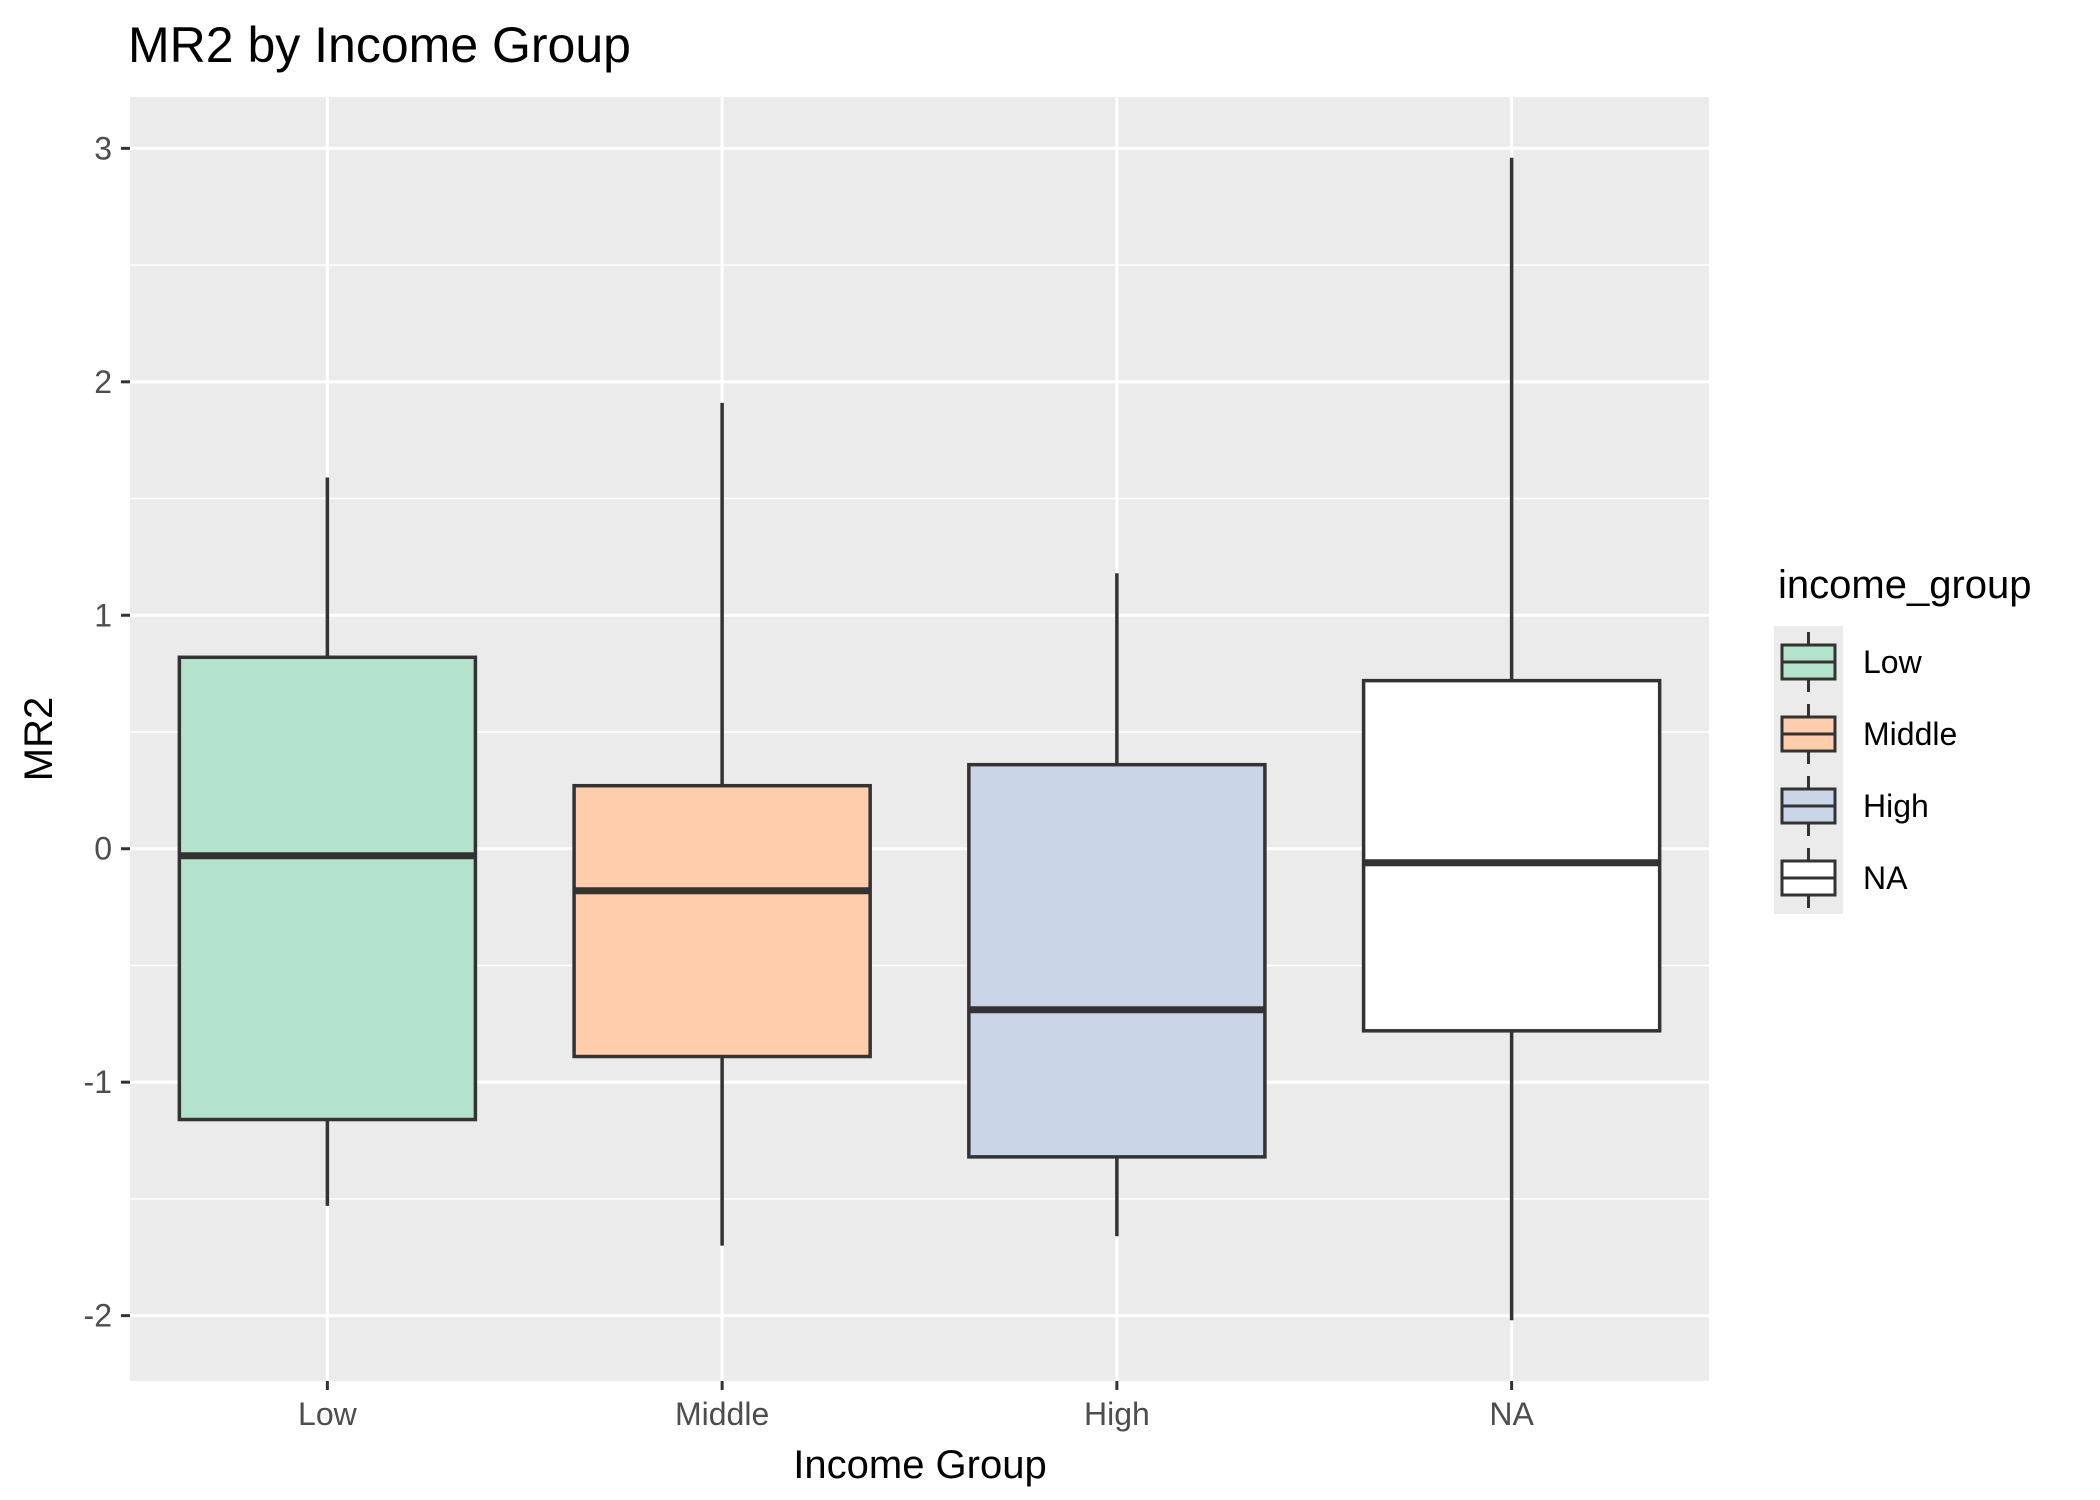 The image size is (2100, 1500). Describe the element at coordinates (107, 732) in the screenshot. I see `y-axis: -2 -1 0 1 2 3` at that location.